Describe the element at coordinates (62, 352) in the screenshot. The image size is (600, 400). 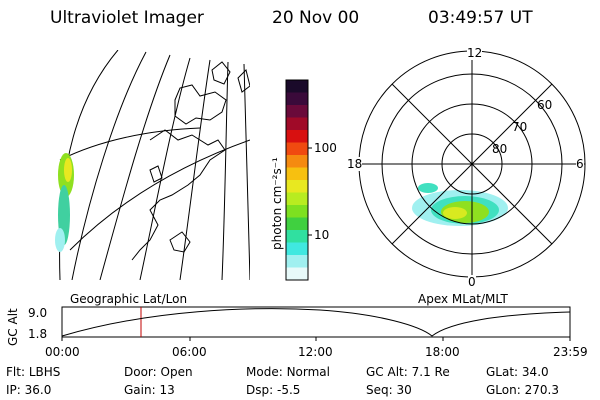
I see `xtick-0000: 00:00` at that location.